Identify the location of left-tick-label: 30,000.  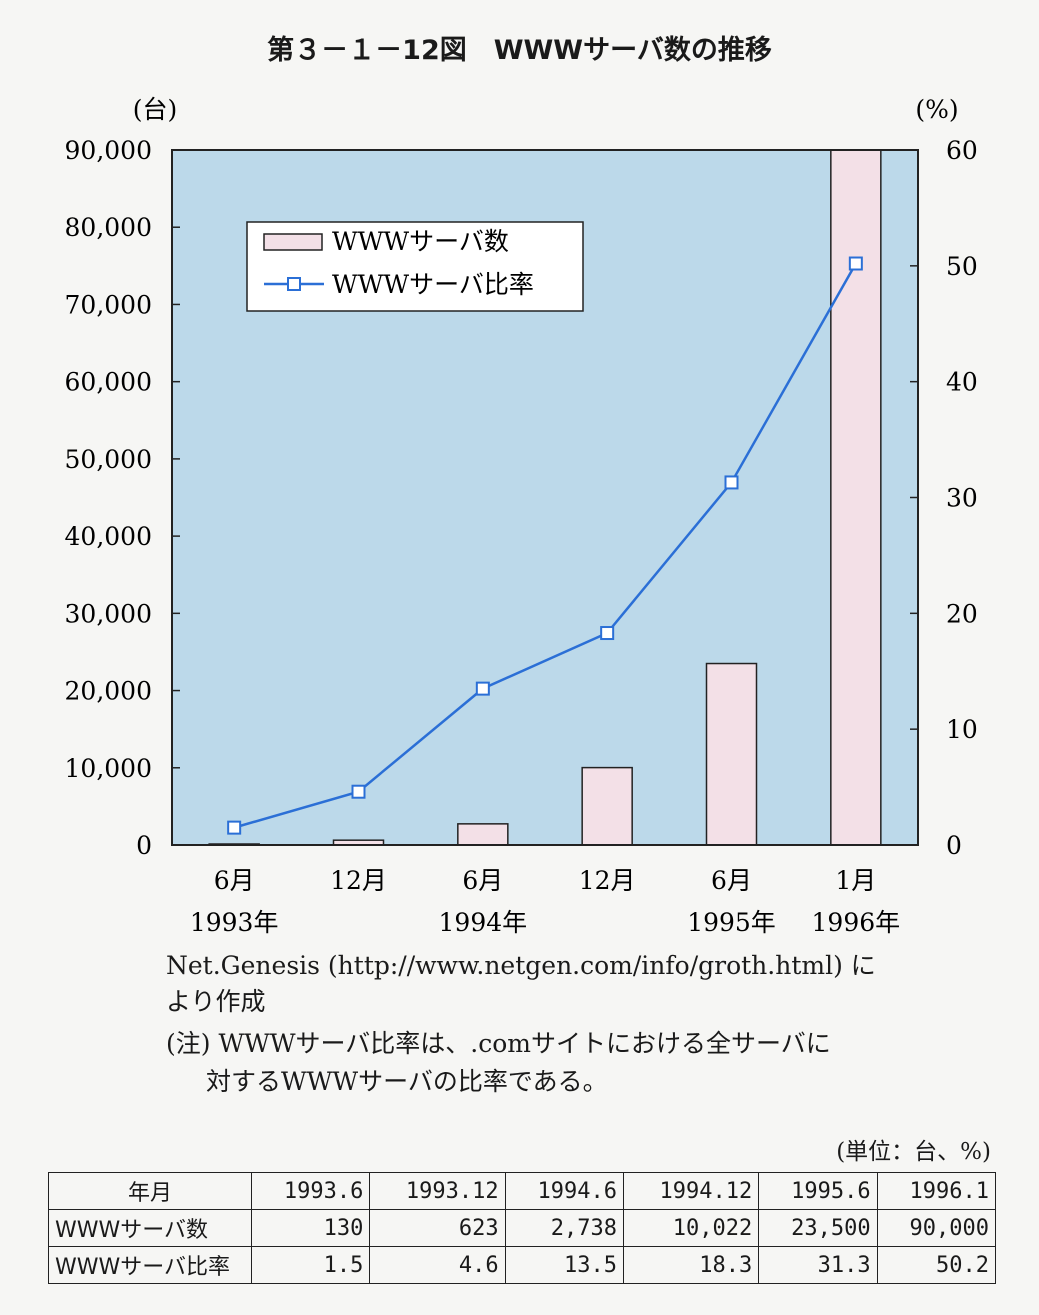
(108, 613).